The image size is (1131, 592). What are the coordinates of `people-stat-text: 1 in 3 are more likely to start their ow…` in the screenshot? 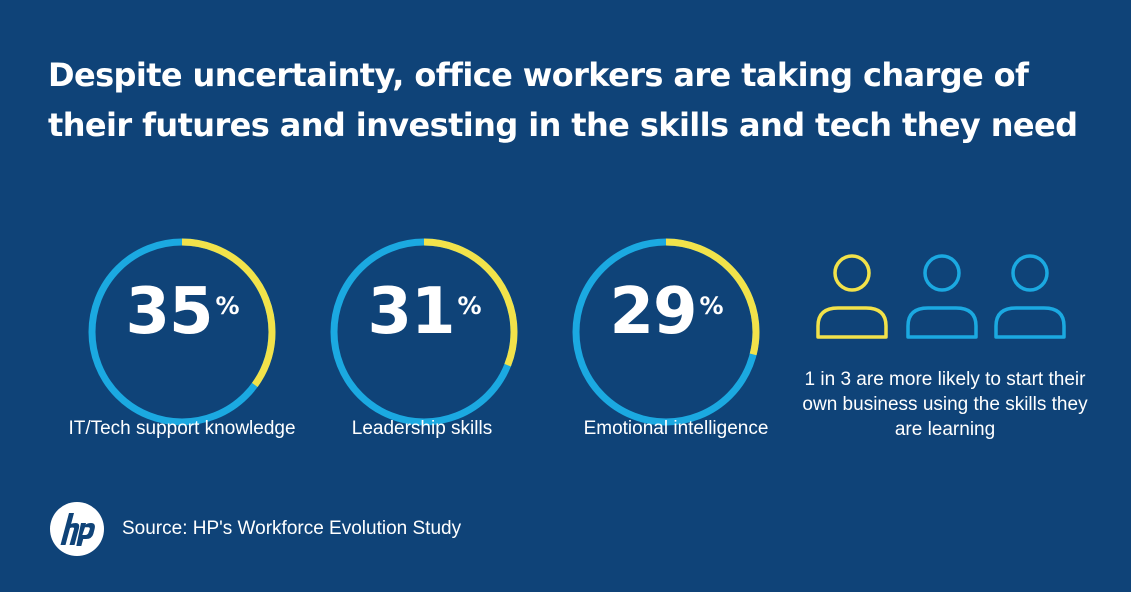 It's located at (945, 404).